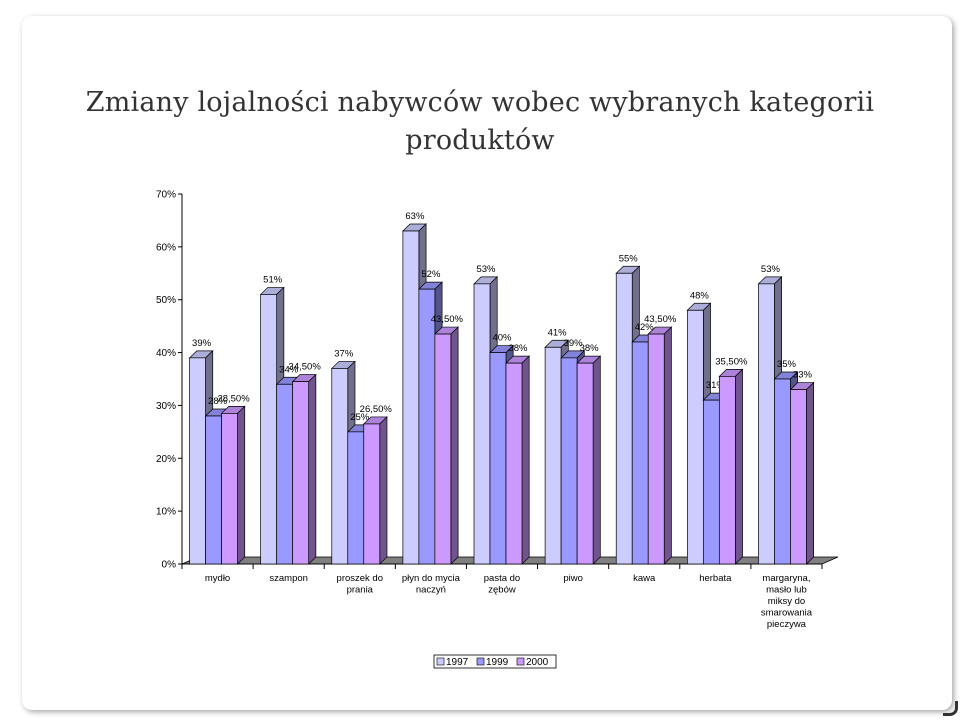 The width and height of the screenshot is (960, 720). I want to click on category-label: naczyń, so click(431, 590).